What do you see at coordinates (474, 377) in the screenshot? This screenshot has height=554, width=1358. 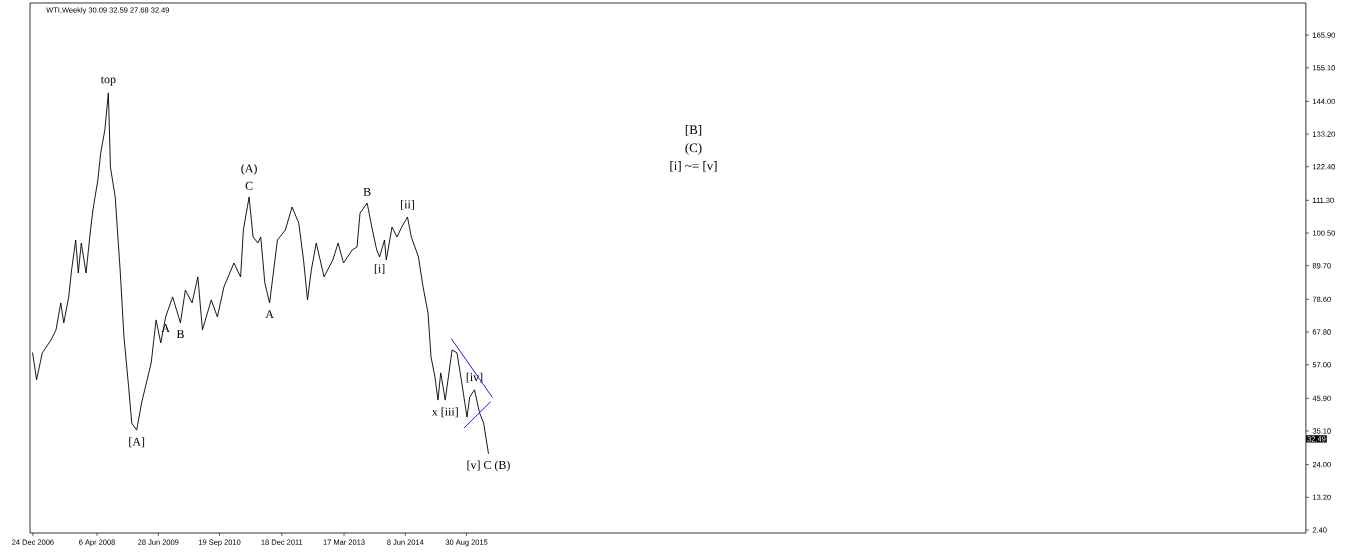 I see `annotation: [iv]` at bounding box center [474, 377].